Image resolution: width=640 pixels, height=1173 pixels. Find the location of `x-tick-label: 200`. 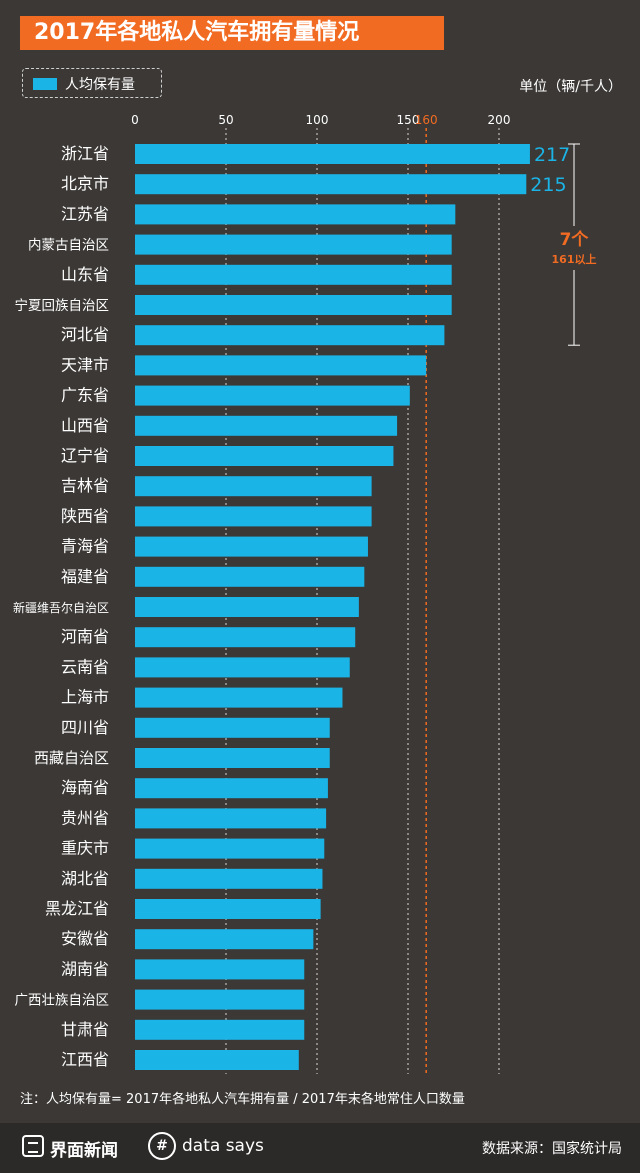

x-tick-label: 200 is located at coordinates (499, 120).